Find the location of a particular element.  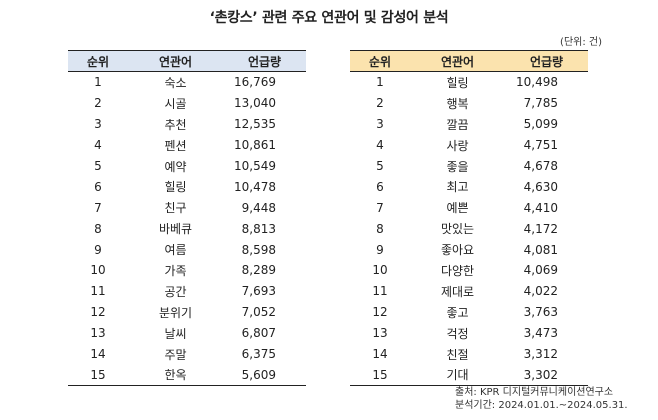

count-cell: 16,769 is located at coordinates (255, 82).